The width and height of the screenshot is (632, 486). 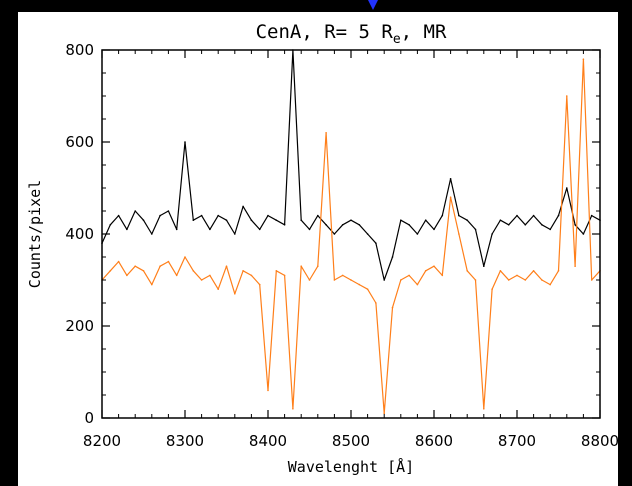 What do you see at coordinates (79, 234) in the screenshot?
I see `y-tick-label-2: 400` at bounding box center [79, 234].